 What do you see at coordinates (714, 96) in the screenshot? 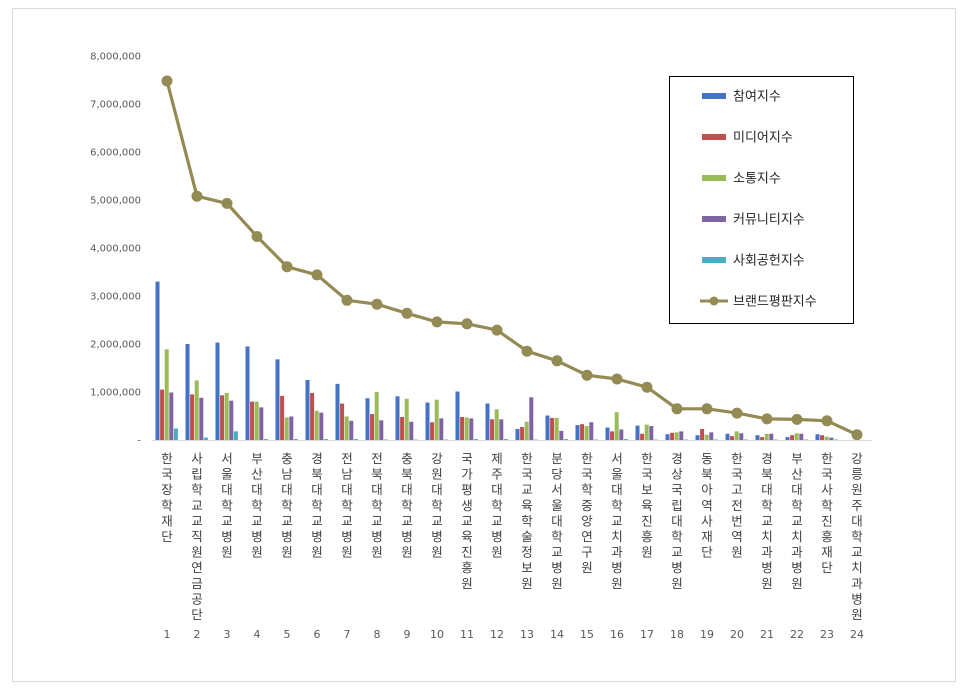
I see `legend-swatch` at bounding box center [714, 96].